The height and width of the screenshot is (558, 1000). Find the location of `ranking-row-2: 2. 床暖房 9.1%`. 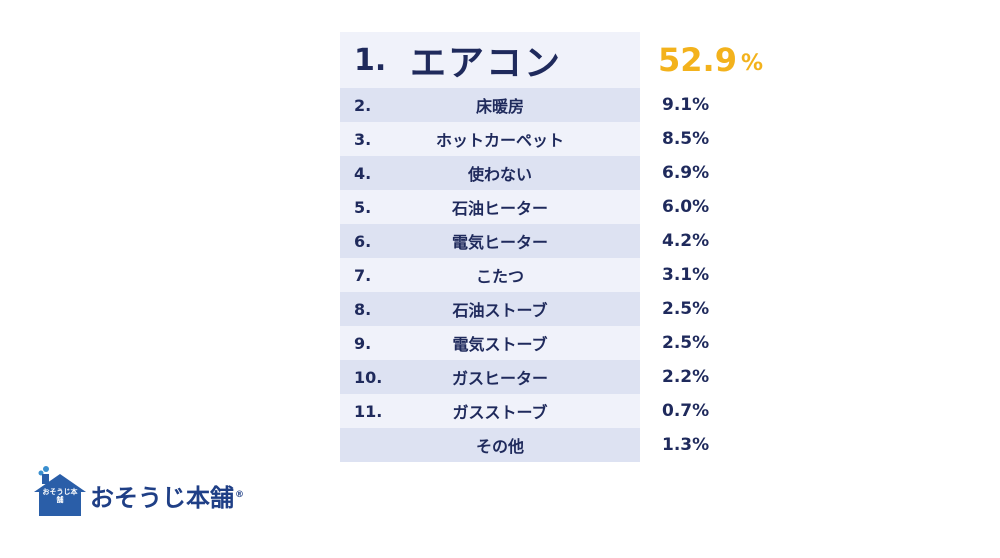

ranking-row-2: 2. 床暖房 9.1% is located at coordinates (560, 105).